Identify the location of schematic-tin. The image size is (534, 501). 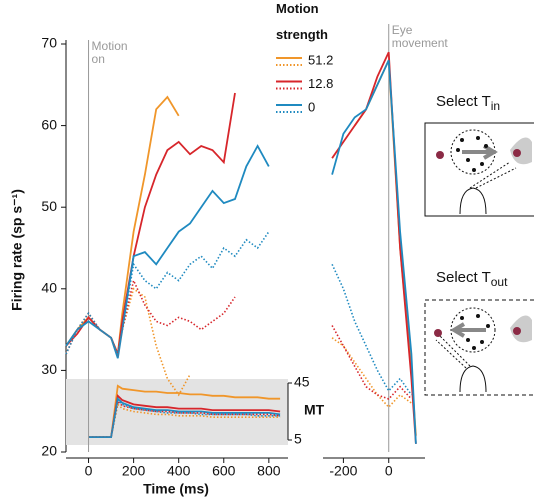
(479, 169).